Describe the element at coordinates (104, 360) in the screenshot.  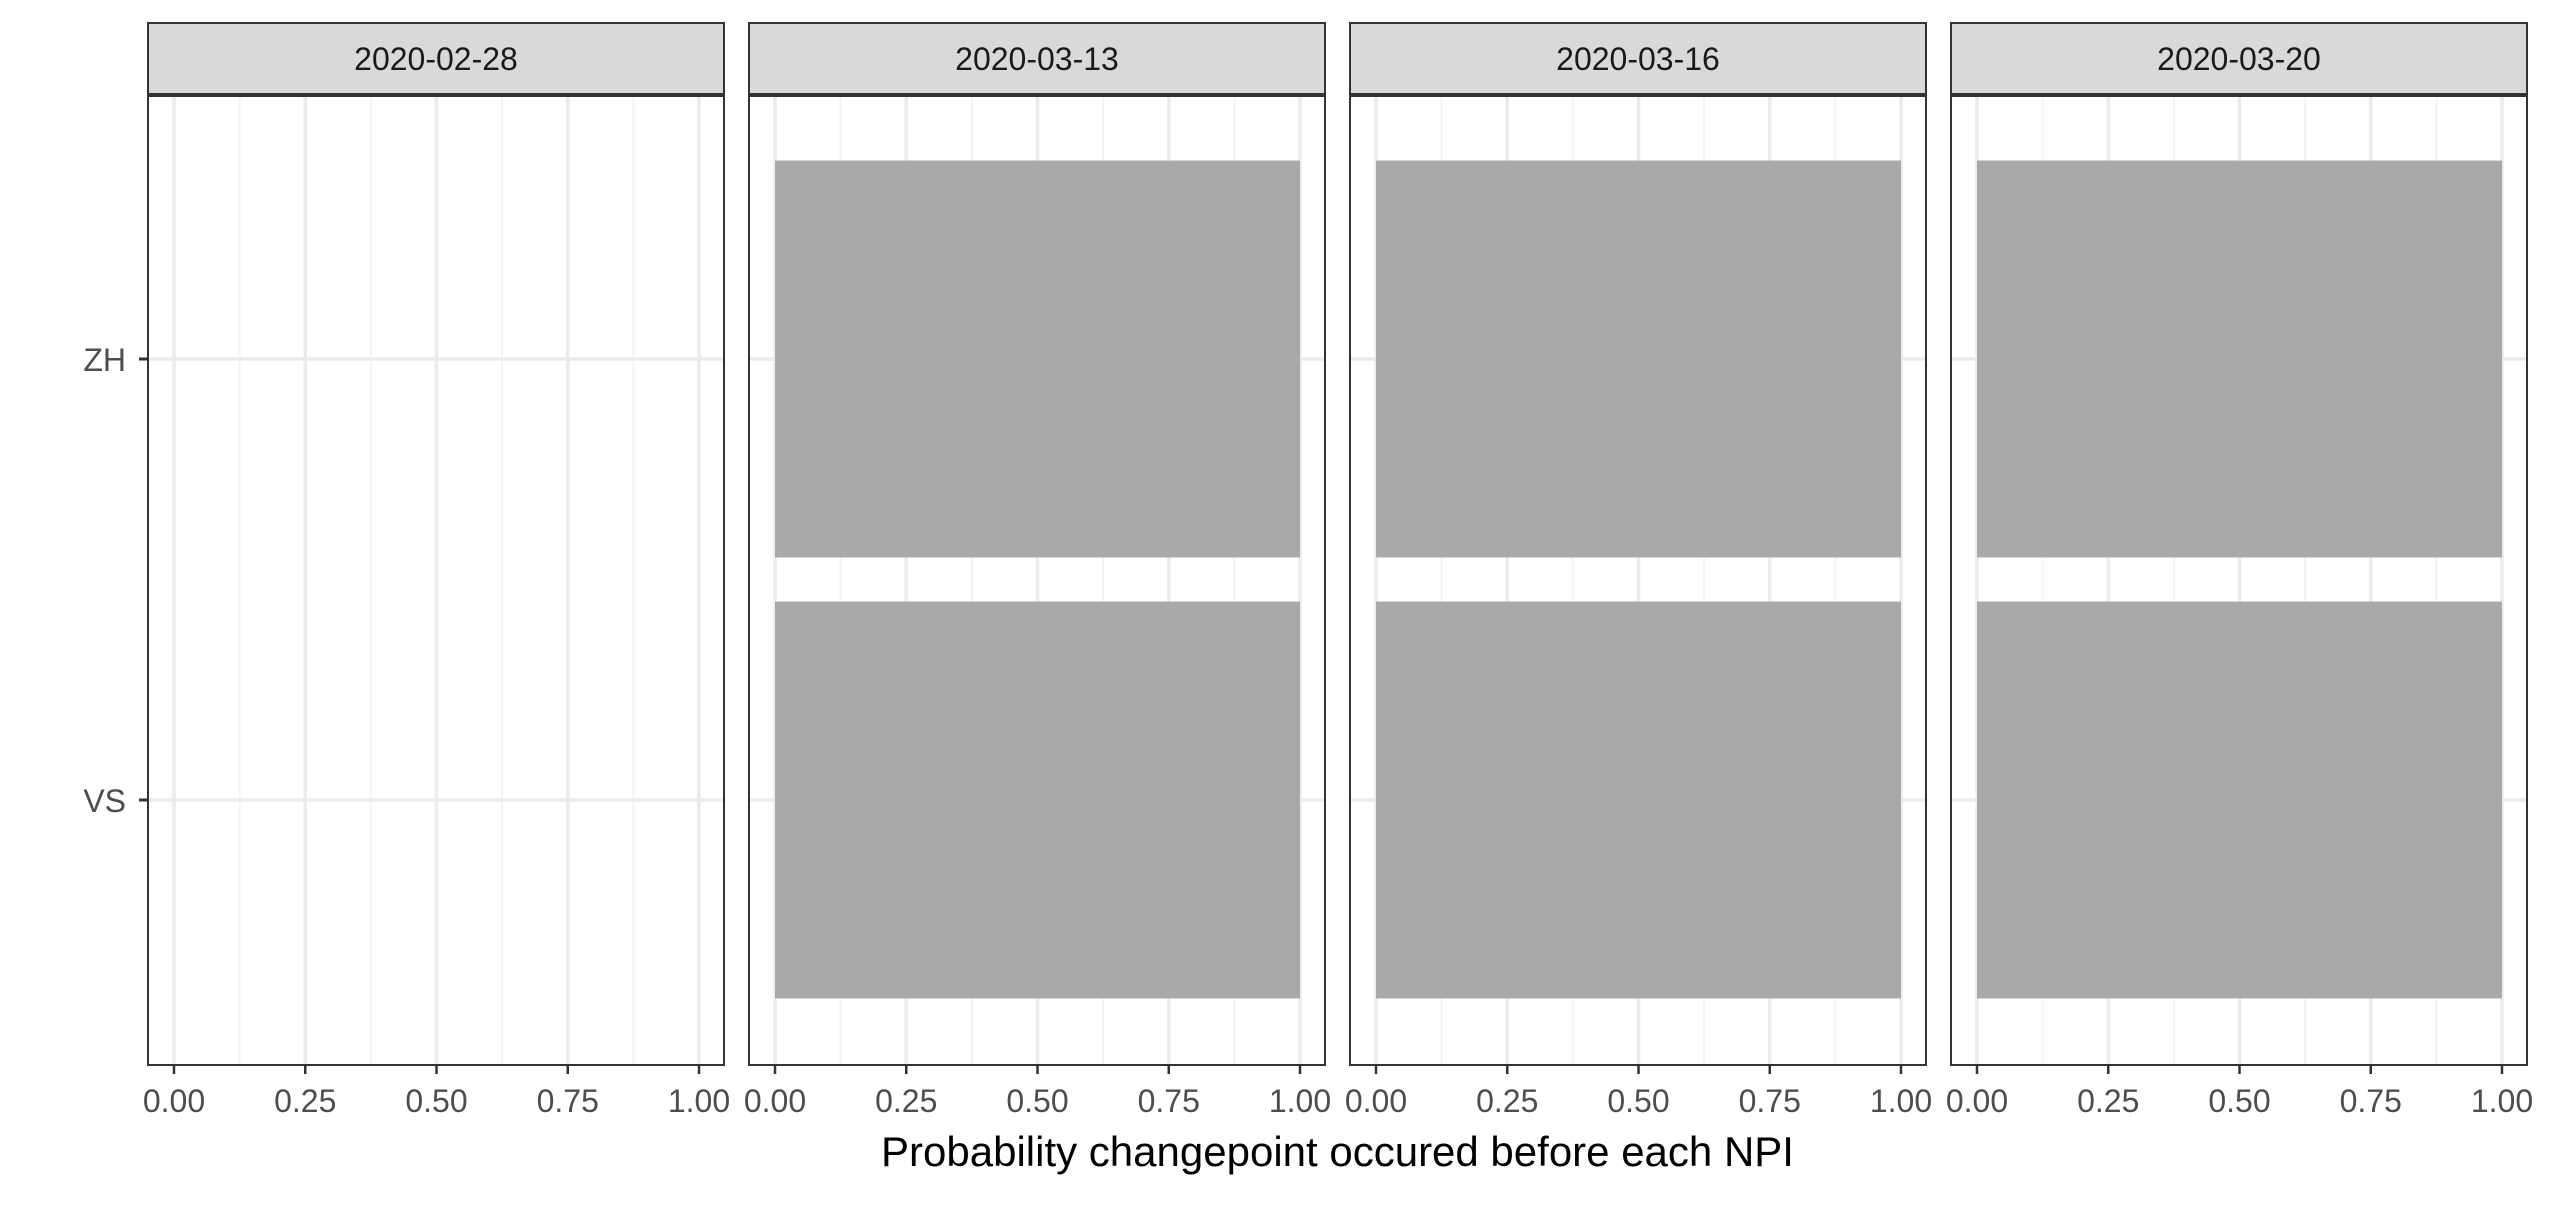
I see `y-tick-label: ZH` at that location.